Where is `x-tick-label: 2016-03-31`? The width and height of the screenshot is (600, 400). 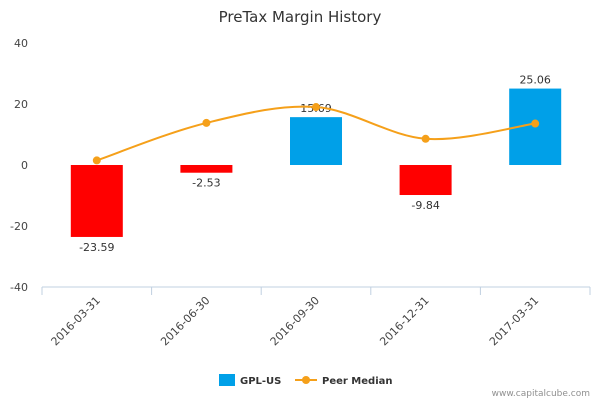
x-tick-label: 2016-03-31 is located at coordinates (76, 321).